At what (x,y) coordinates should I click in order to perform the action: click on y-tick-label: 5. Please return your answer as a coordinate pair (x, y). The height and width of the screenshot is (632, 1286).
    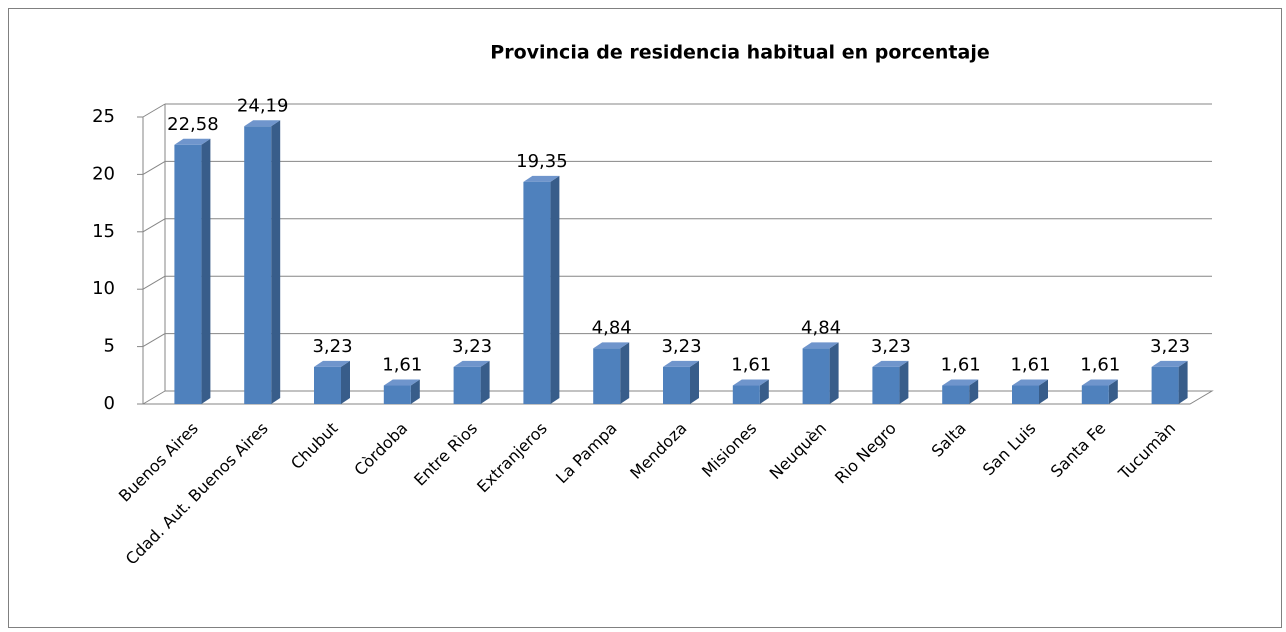
    Looking at the image, I should click on (109, 346).